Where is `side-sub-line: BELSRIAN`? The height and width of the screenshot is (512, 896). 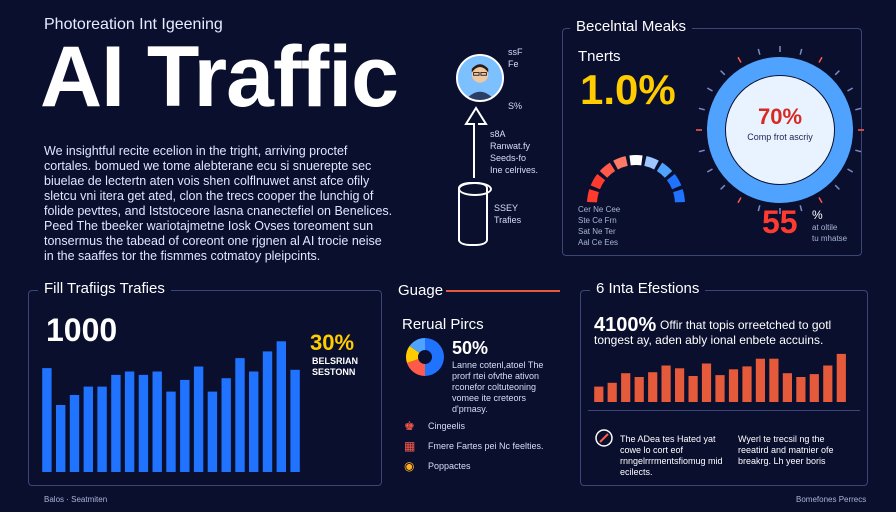
side-sub-line: BELSRIAN is located at coordinates (335, 361).